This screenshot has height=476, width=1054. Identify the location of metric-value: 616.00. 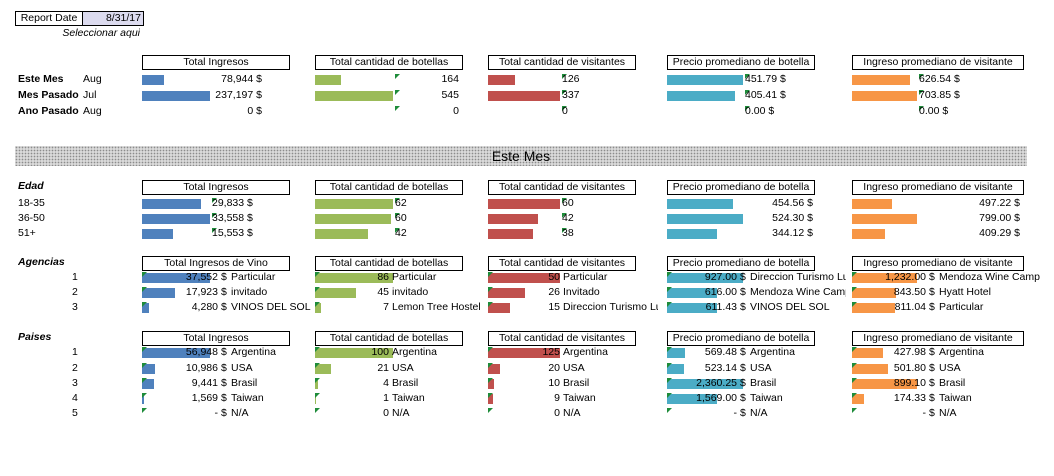
(720, 292).